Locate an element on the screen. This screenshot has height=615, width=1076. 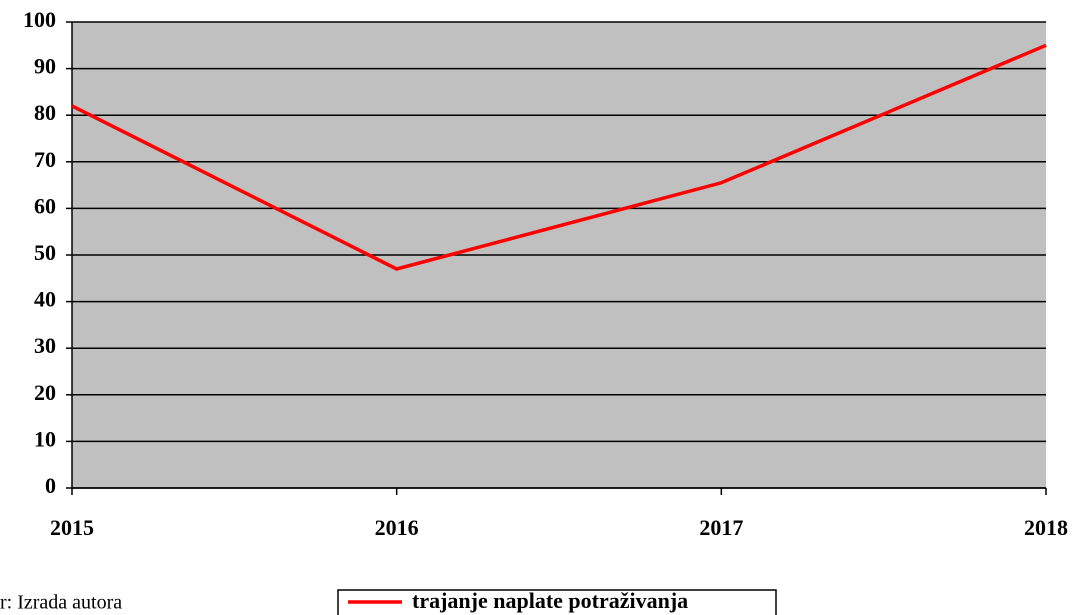
x-tick-label: 2015 is located at coordinates (72, 527).